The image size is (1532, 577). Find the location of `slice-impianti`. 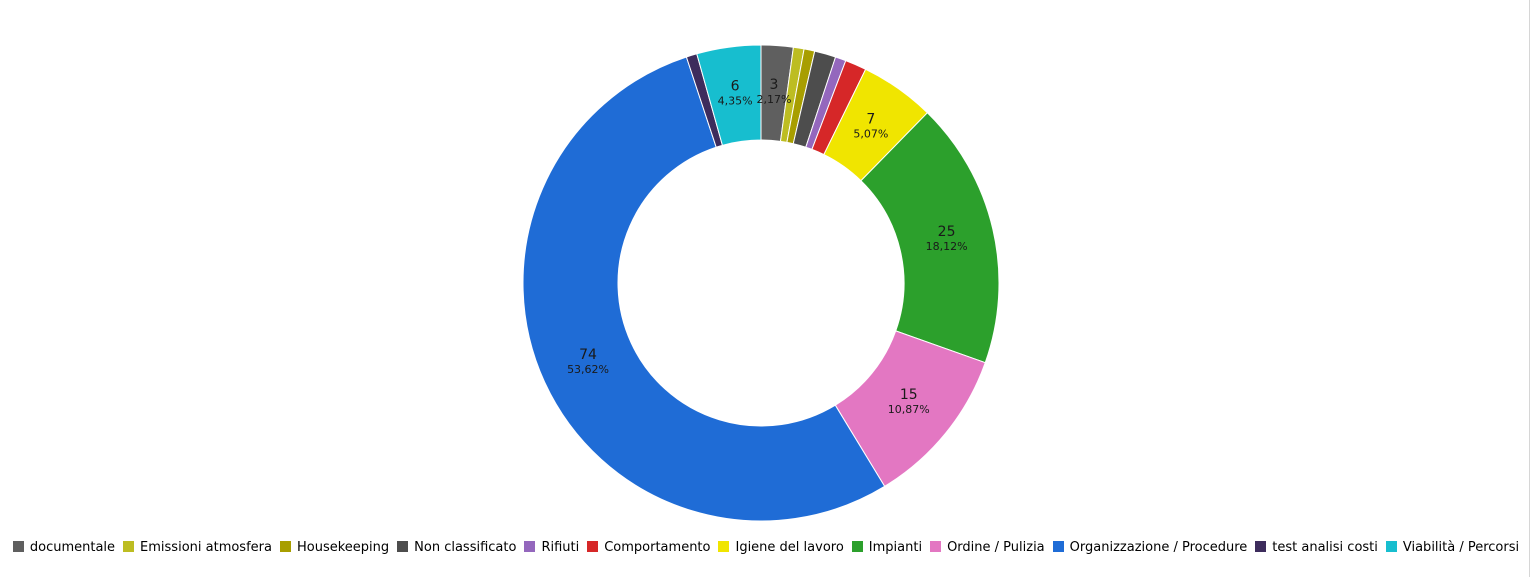

slice-impianti is located at coordinates (930, 238).